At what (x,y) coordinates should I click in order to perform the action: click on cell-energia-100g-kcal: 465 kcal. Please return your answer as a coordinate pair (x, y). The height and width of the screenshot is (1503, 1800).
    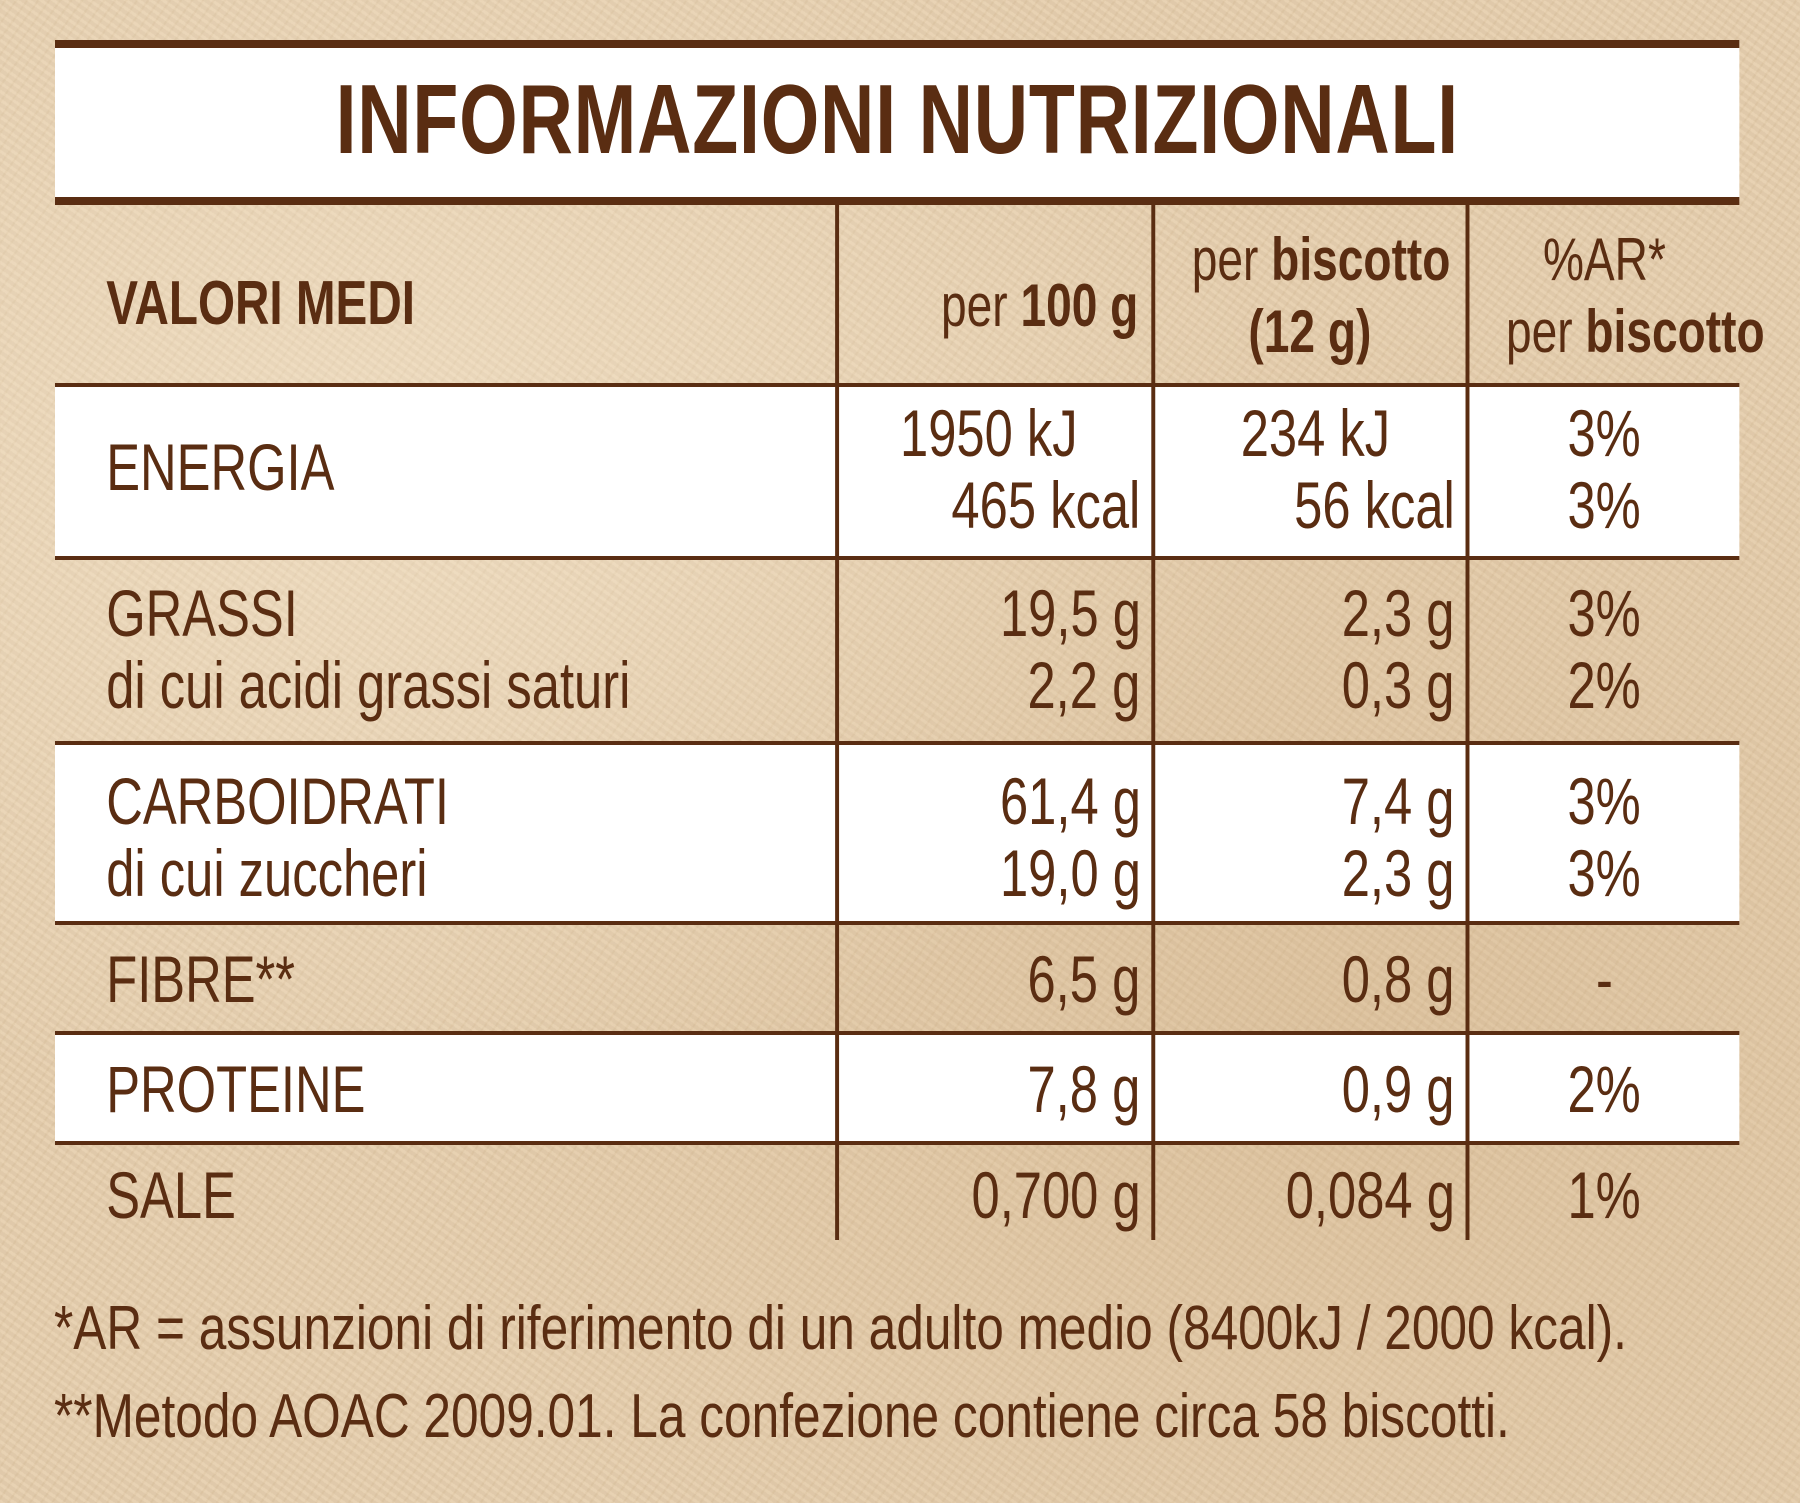
    Looking at the image, I should click on (1046, 505).